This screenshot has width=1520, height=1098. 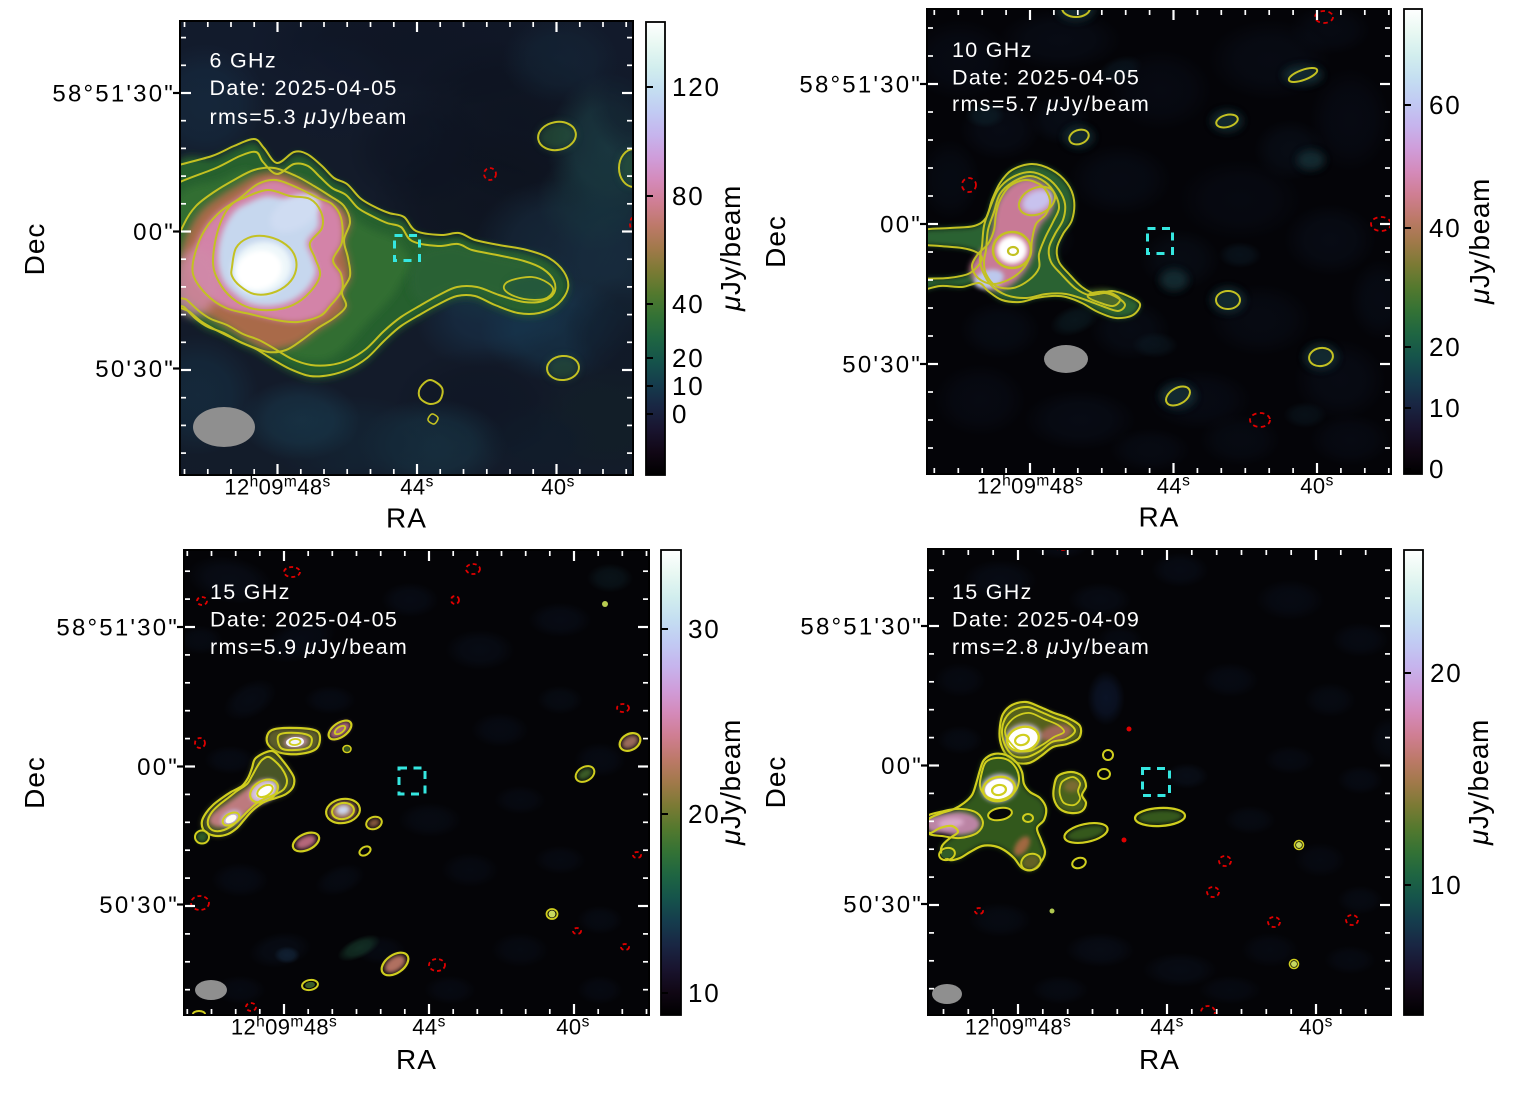 I want to click on svg-text: rms=2.8 μJy/beam, so click(x=1051, y=647).